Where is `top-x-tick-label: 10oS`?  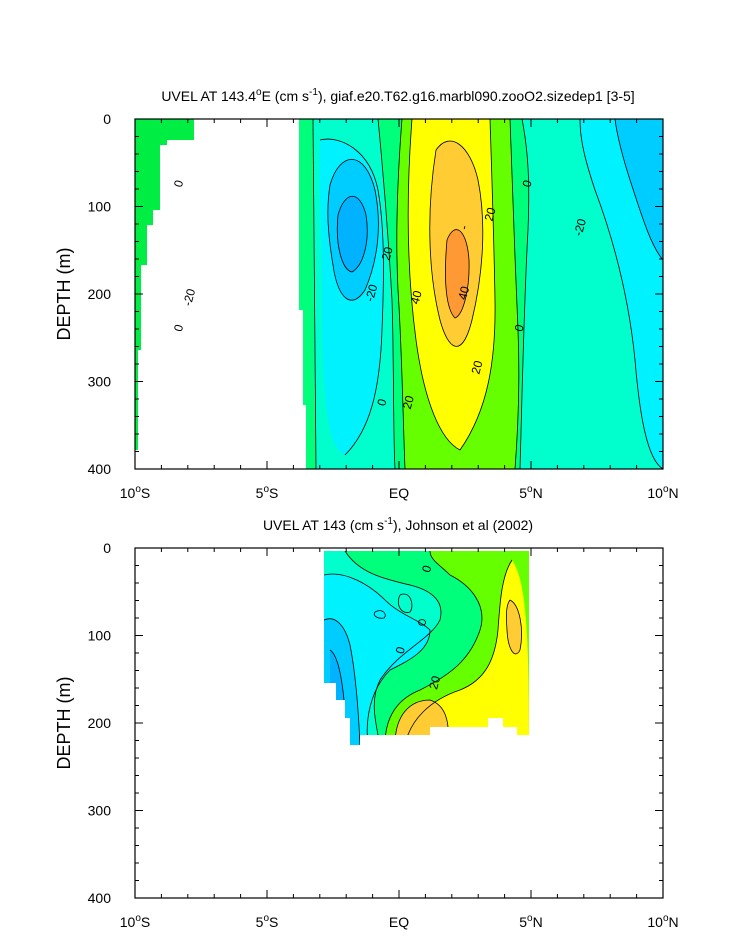
top-x-tick-label: 10oS is located at coordinates (135, 492).